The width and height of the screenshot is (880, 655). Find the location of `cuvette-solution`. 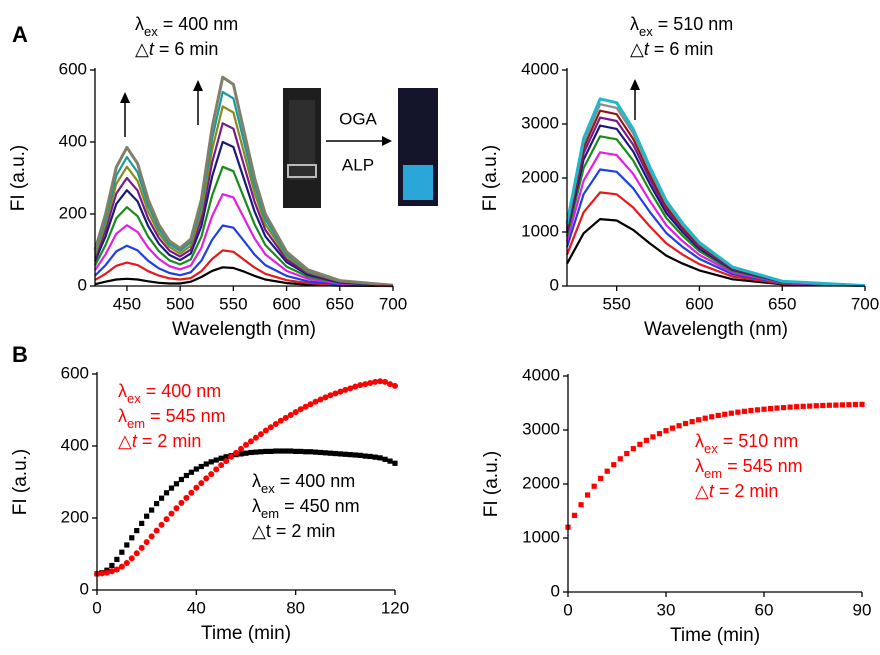

cuvette-solution is located at coordinates (418, 182).